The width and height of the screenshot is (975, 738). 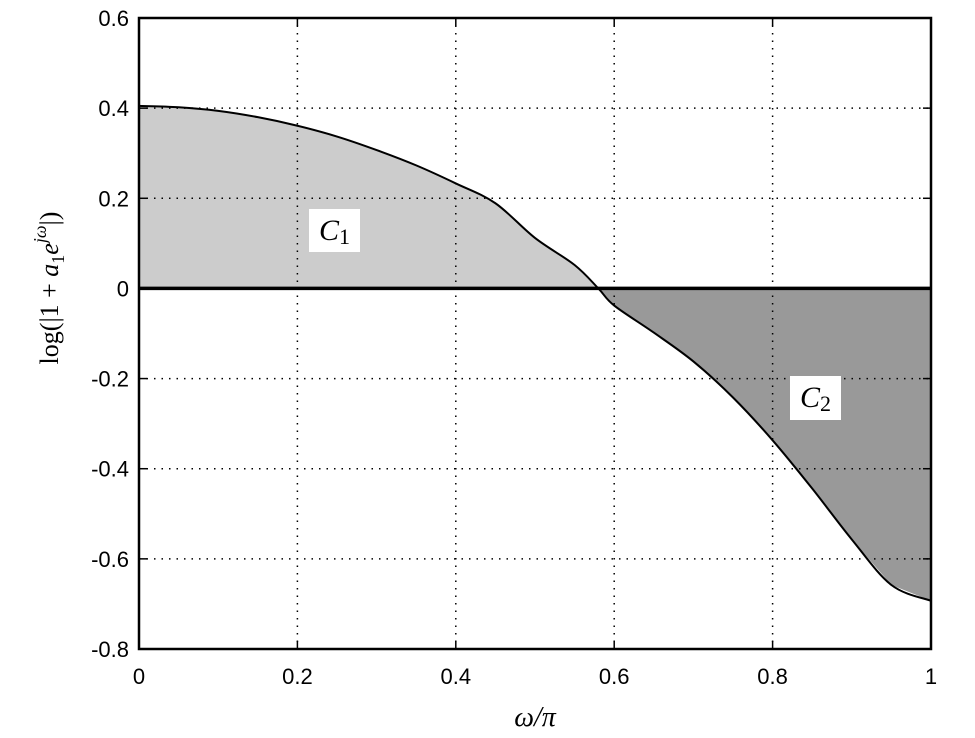 What do you see at coordinates (110, 559) in the screenshot?
I see `y-tick-label: -0.6` at bounding box center [110, 559].